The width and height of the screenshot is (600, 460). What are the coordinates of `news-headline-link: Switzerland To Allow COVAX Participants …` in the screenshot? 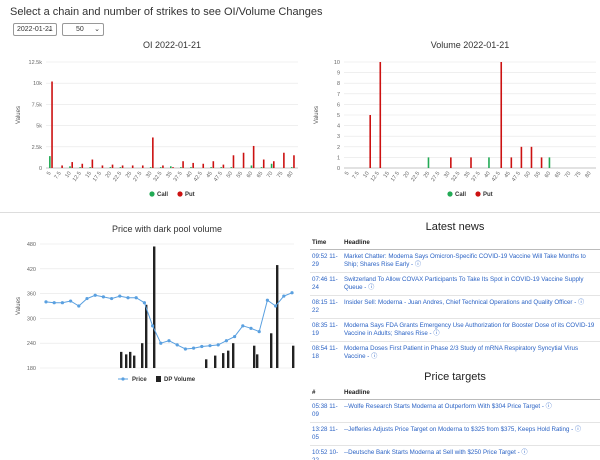 It's located at (464, 283).